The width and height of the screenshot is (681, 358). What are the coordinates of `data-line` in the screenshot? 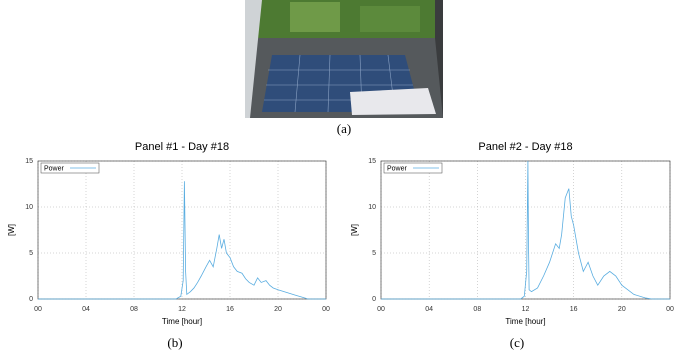 It's located at (182, 240).